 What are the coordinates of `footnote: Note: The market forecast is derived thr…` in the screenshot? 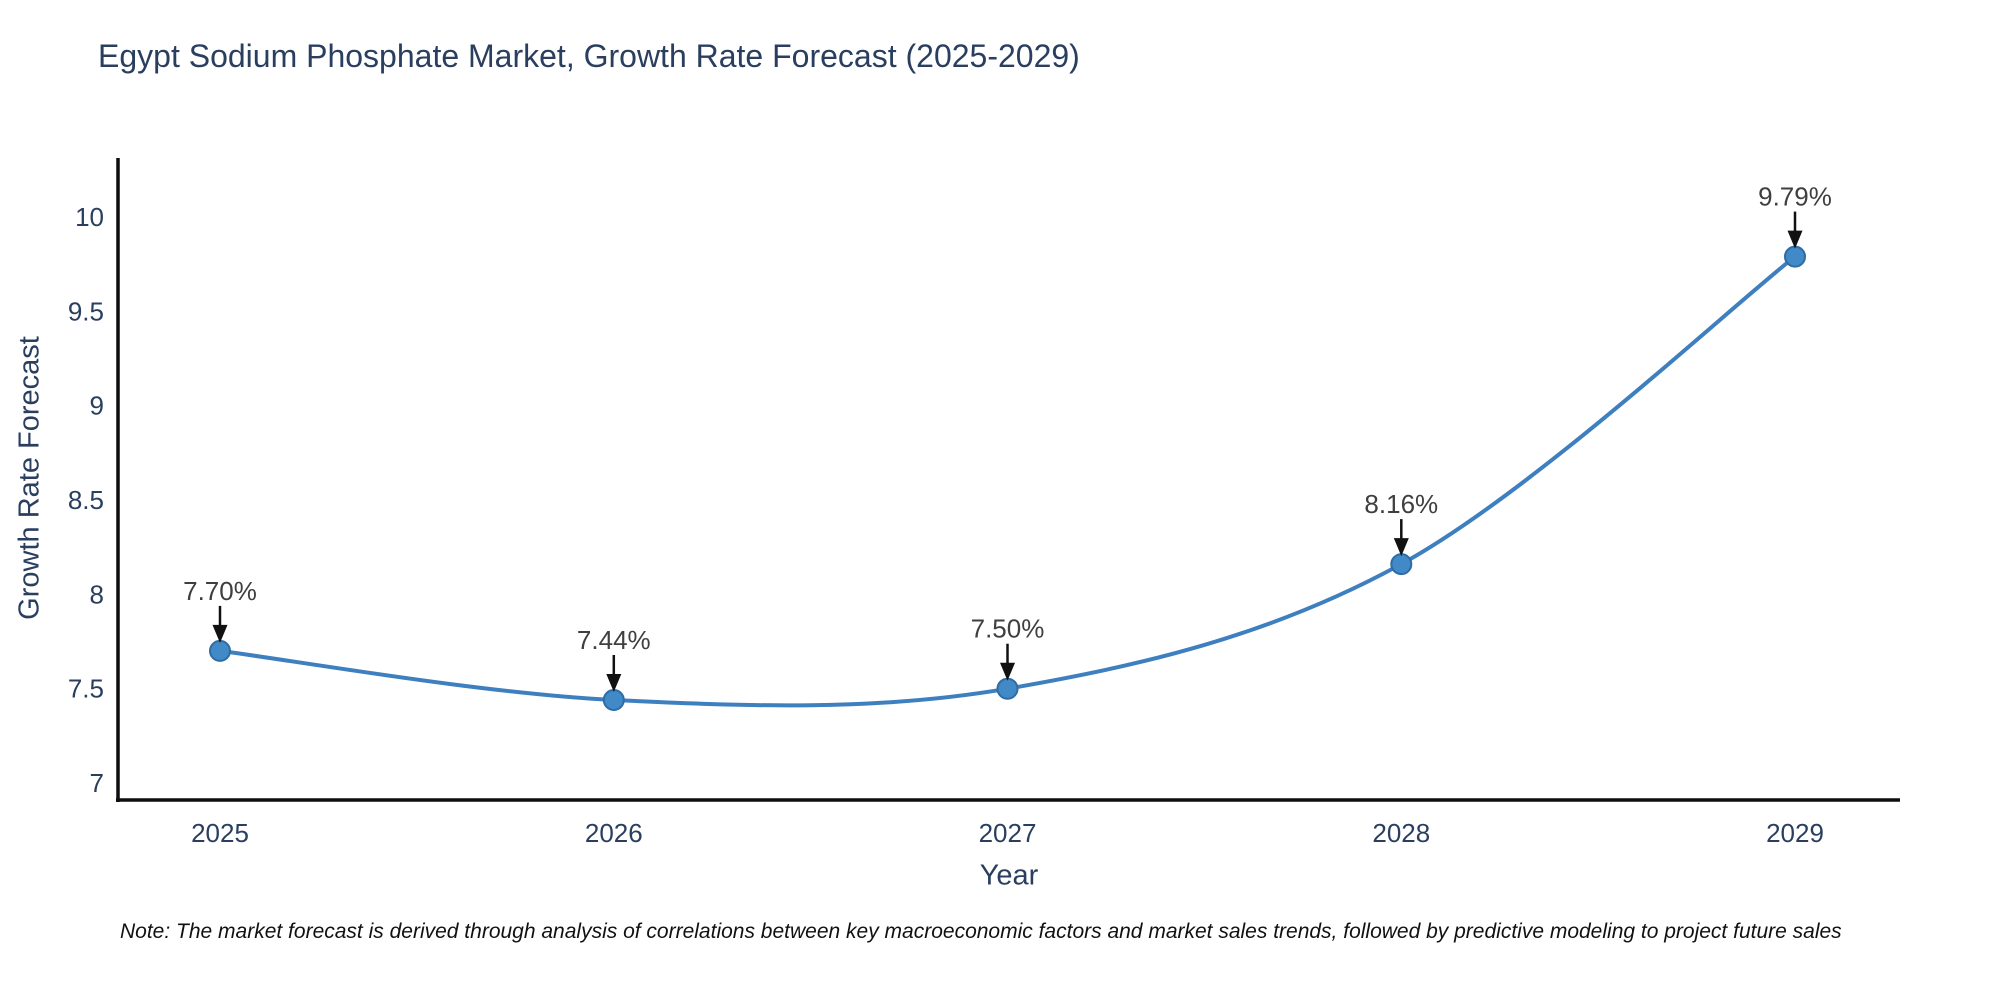 It's located at (981, 931).